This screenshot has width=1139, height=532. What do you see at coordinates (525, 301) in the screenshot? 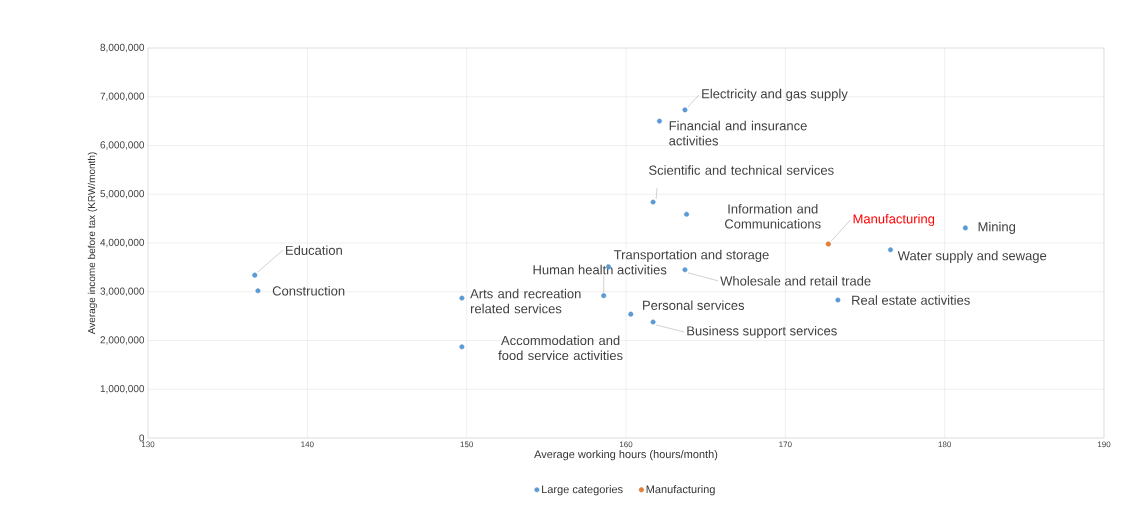
I see `annotation: Arts and recreation related services` at bounding box center [525, 301].